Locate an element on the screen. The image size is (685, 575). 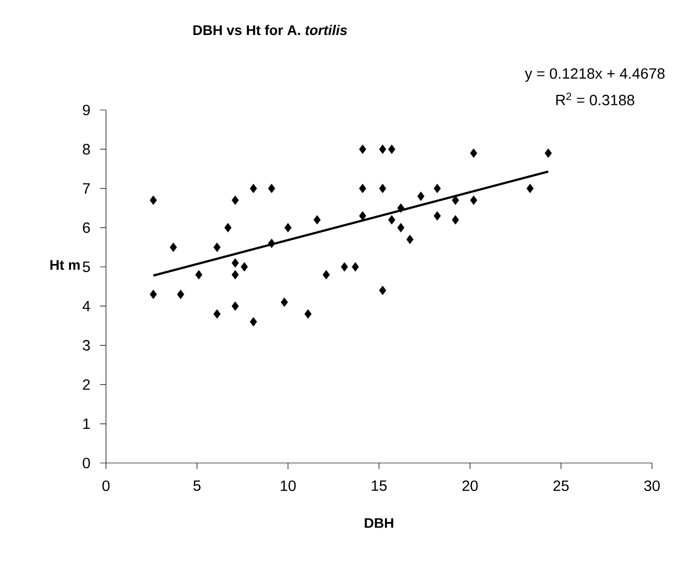
x-tick-label: 30 is located at coordinates (652, 486).